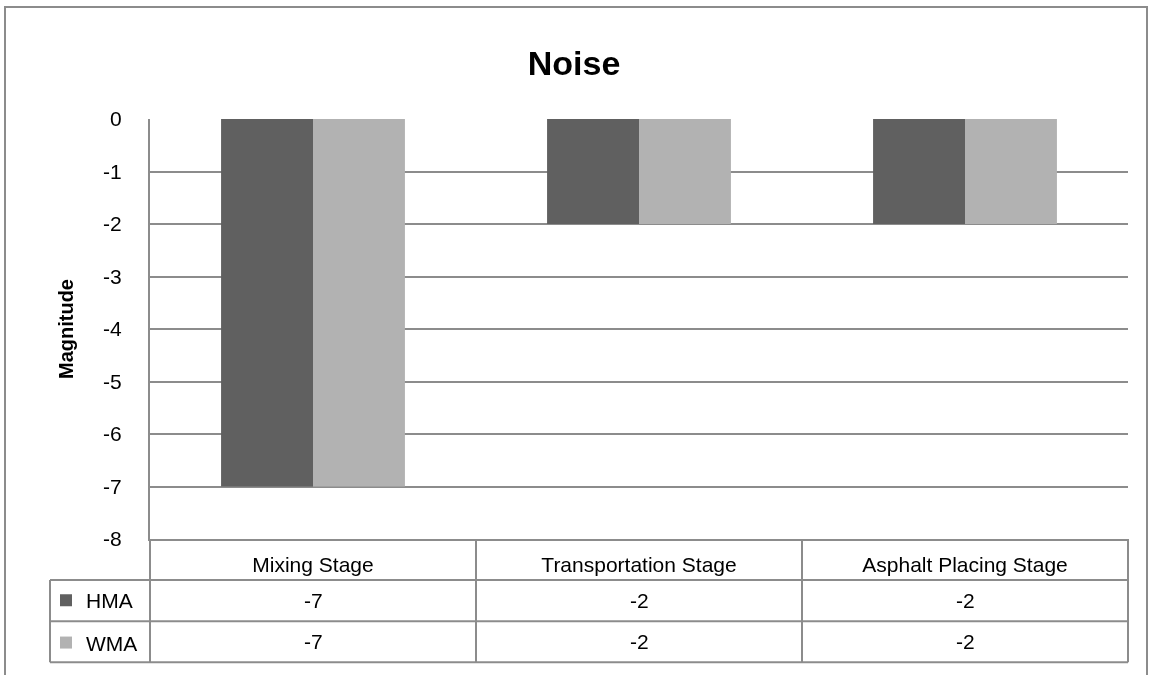  What do you see at coordinates (113, 329) in the screenshot?
I see `y-tick-label: -4` at bounding box center [113, 329].